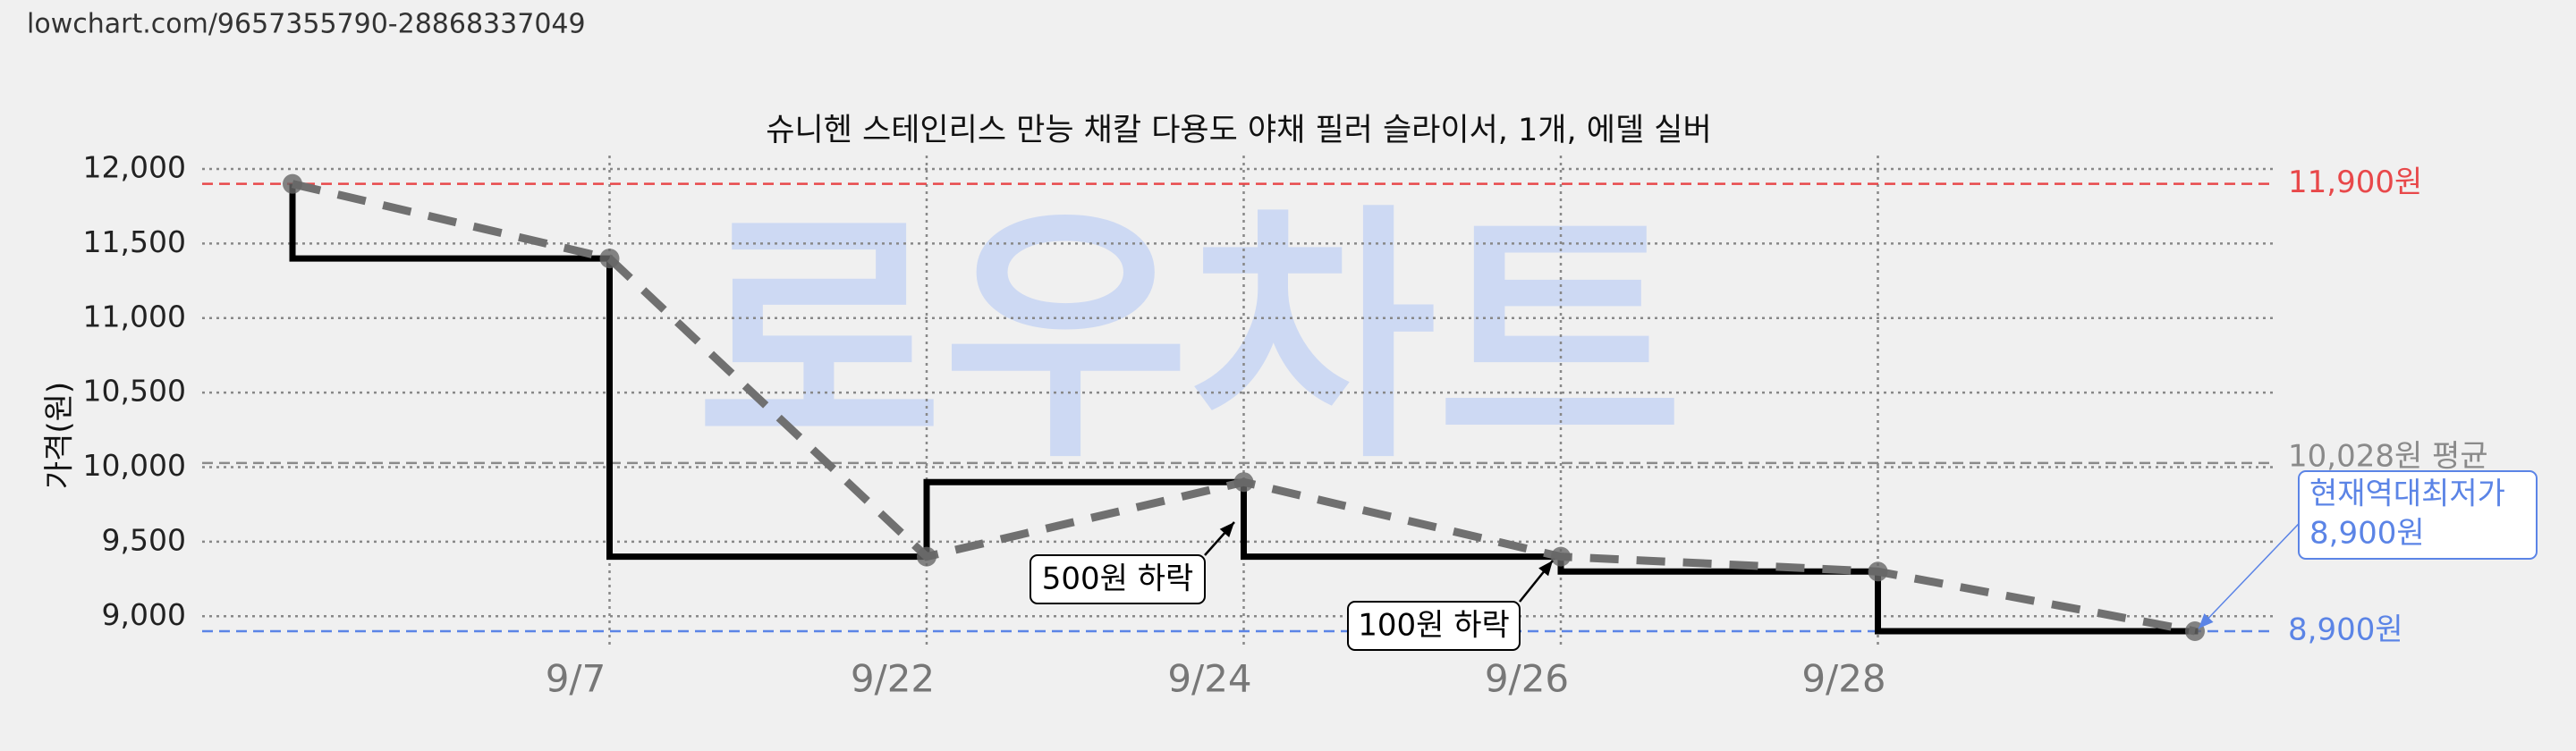 The width and height of the screenshot is (2576, 751). I want to click on reference-label: 8,900원, so click(2345, 630).